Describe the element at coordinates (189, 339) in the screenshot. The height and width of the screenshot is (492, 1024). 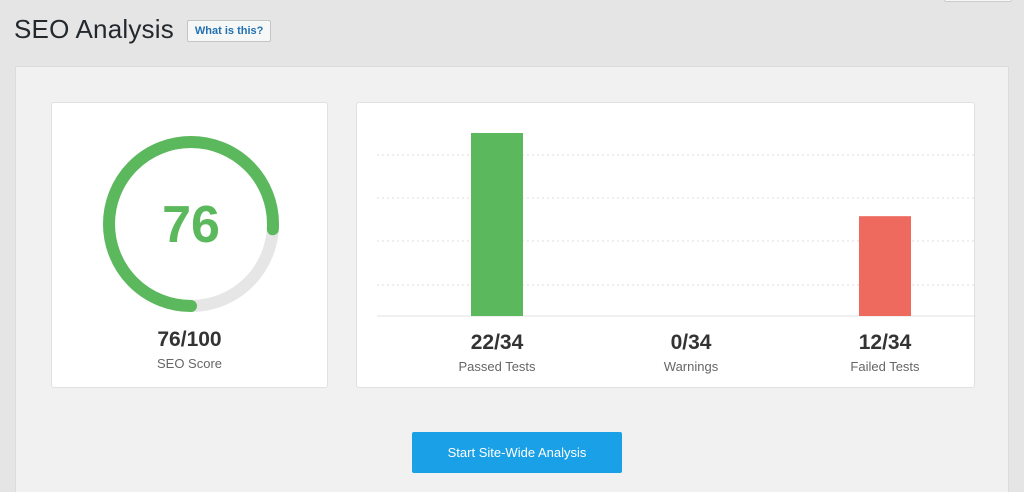
I see `score-fraction: 76/100` at that location.